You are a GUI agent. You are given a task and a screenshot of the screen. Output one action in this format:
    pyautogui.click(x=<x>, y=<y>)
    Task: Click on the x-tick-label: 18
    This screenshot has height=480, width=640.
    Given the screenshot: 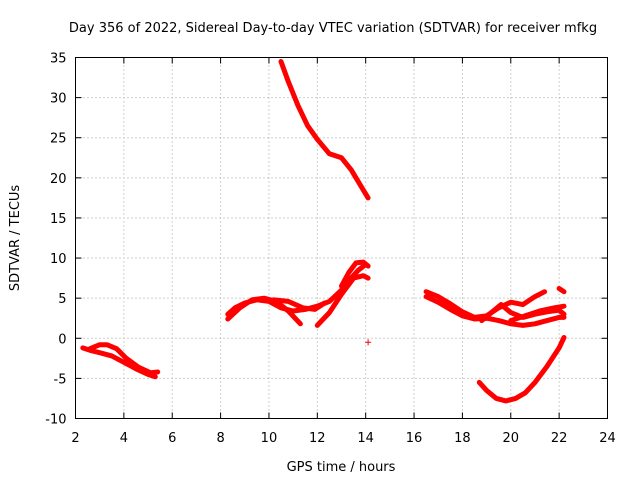 What is the action you would take?
    pyautogui.click(x=462, y=438)
    